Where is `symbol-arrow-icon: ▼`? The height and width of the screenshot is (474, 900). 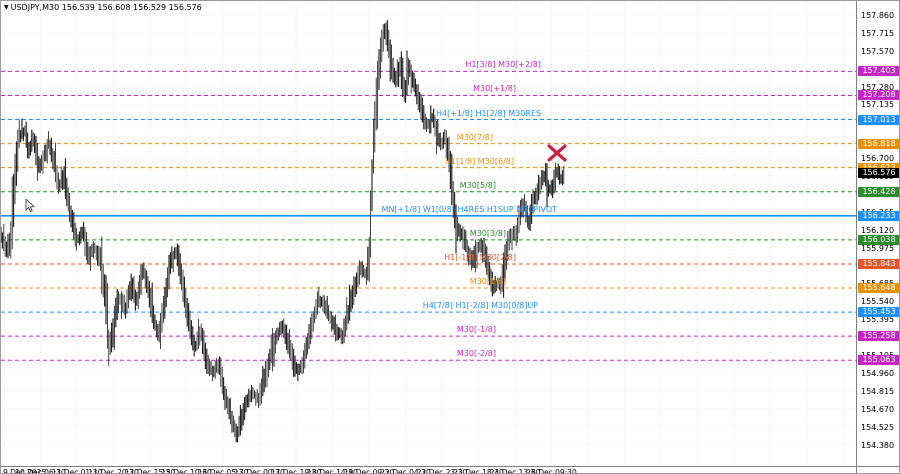 symbol-arrow-icon: ▼ is located at coordinates (6, 7).